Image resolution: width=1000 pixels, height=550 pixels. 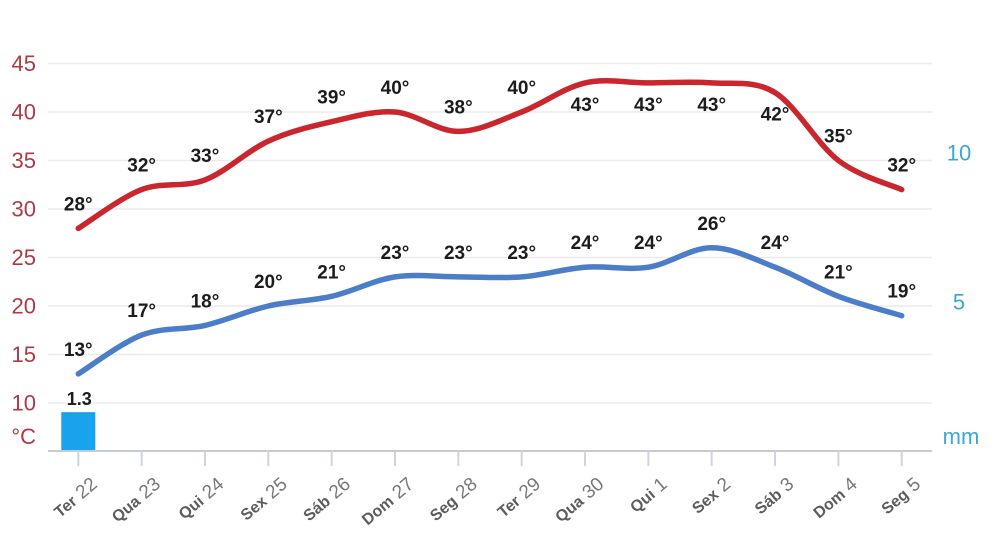 What do you see at coordinates (901, 496) in the screenshot?
I see `x-axis-day-label: Seg 5` at bounding box center [901, 496].